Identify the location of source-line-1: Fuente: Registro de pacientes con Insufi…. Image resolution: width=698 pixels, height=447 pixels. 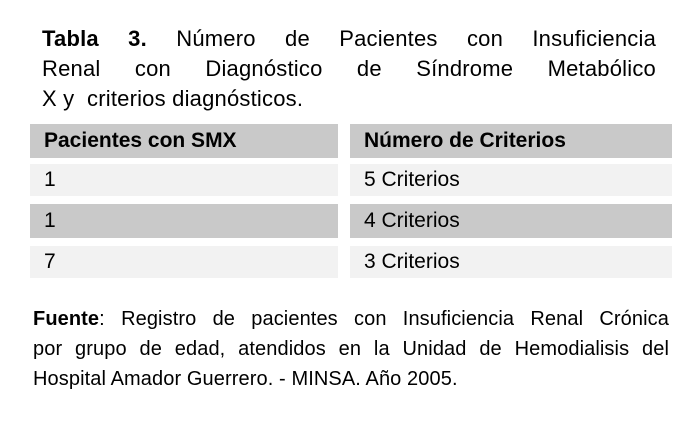
(351, 319).